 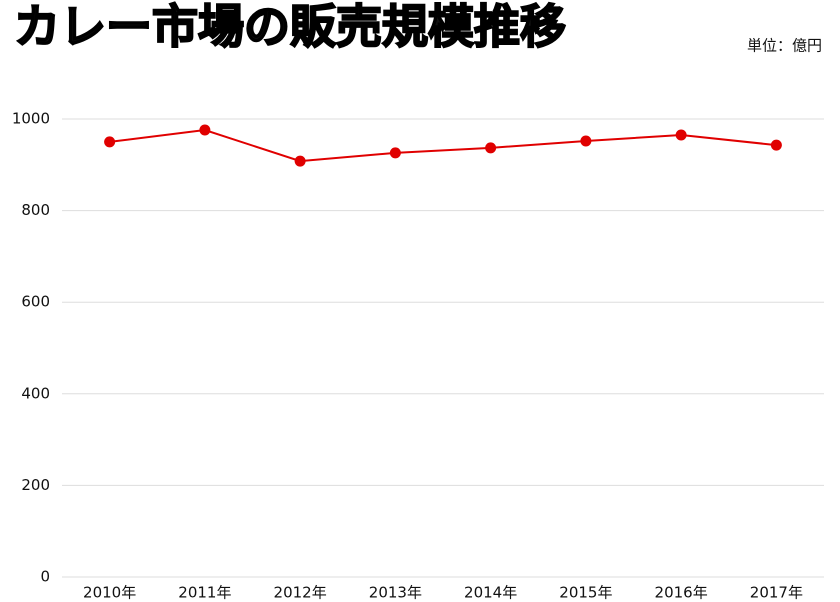 What do you see at coordinates (31, 119) in the screenshot?
I see `y-tick-label: 1000` at bounding box center [31, 119].